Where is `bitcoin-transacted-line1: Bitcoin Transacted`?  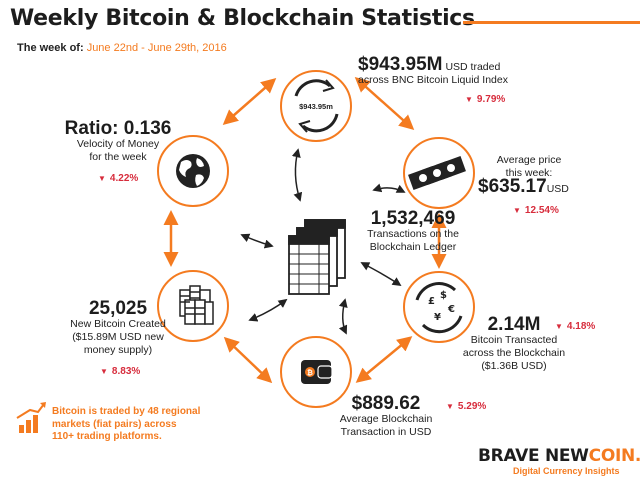
bitcoin-transacted-line1: Bitcoin Transacted is located at coordinates (514, 340).